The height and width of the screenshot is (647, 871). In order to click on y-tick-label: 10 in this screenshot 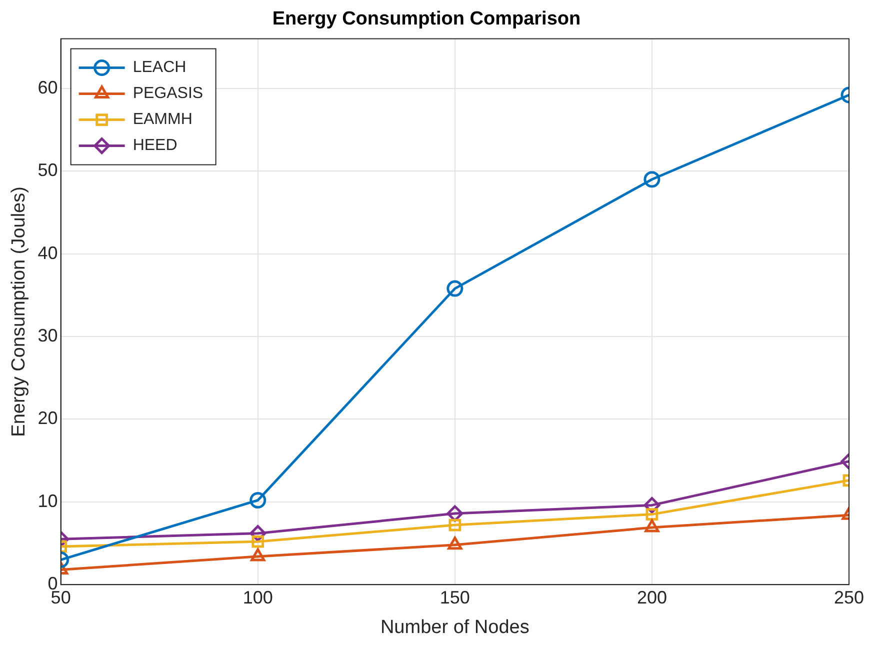, I will do `click(48, 500)`.